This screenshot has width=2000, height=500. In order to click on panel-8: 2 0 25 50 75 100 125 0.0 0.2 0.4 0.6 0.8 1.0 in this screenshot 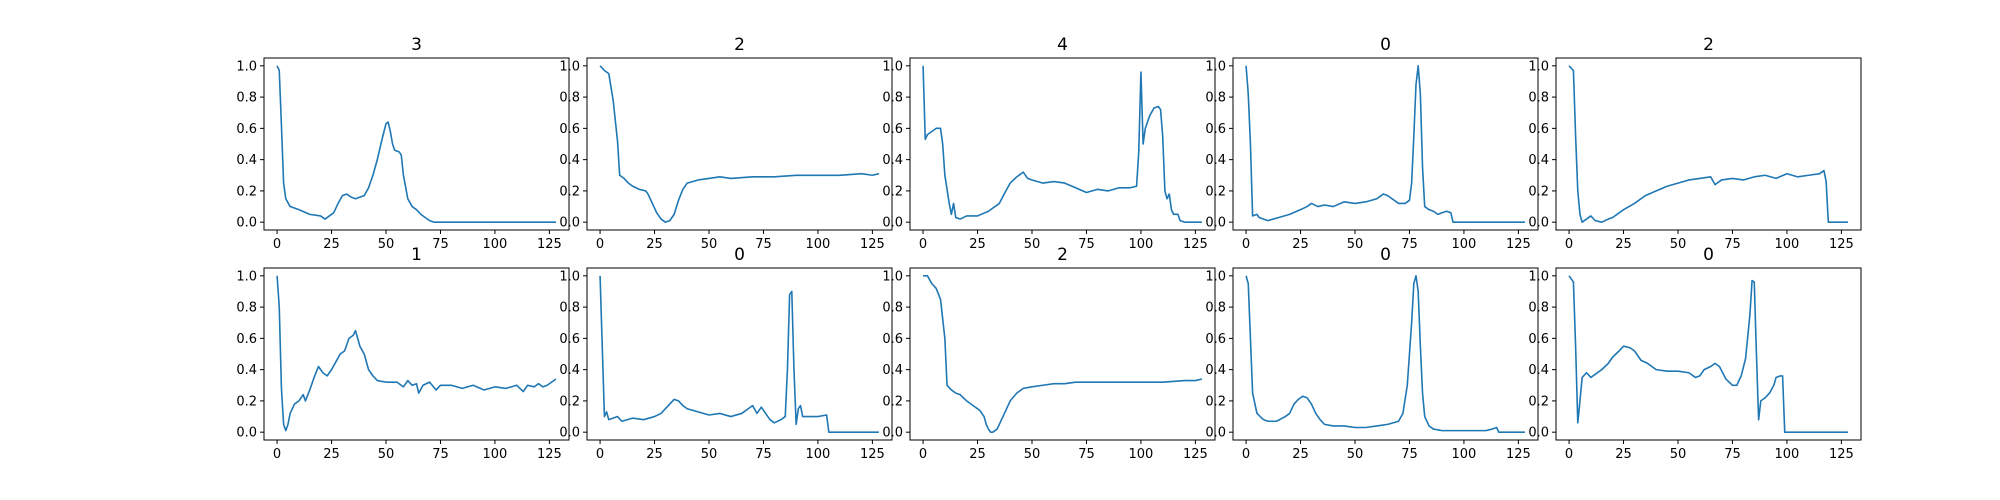, I will do `click(1049, 353)`.